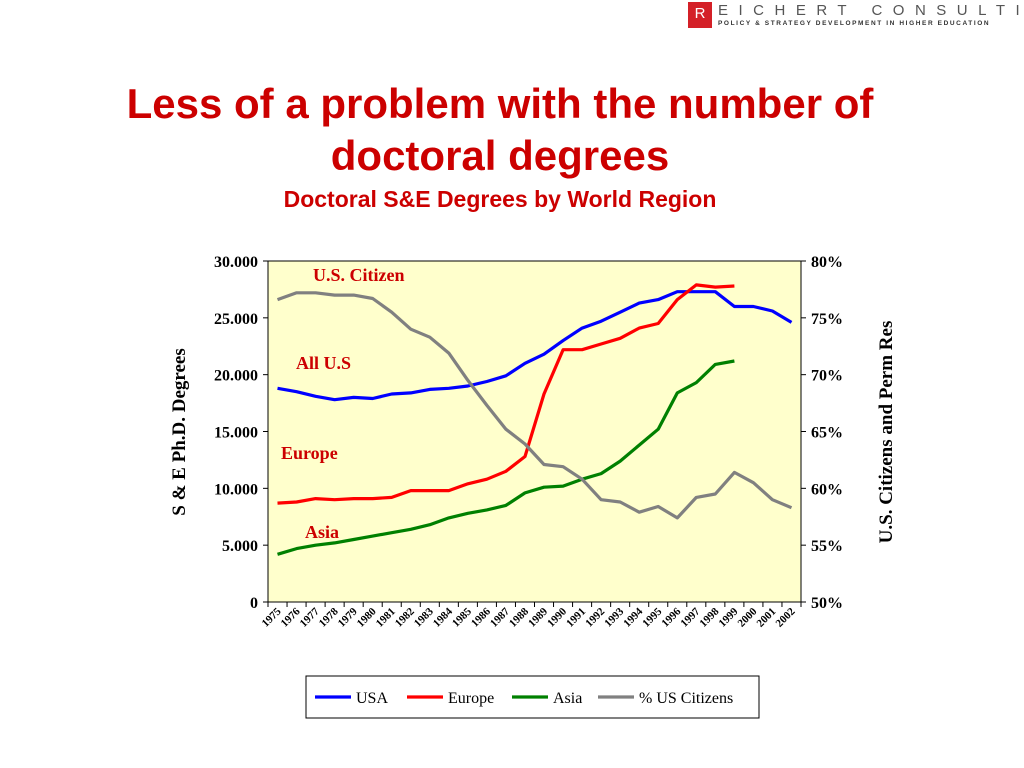 This screenshot has height=768, width=1024. Describe the element at coordinates (567, 698) in the screenshot. I see `legend-label: Asia` at that location.